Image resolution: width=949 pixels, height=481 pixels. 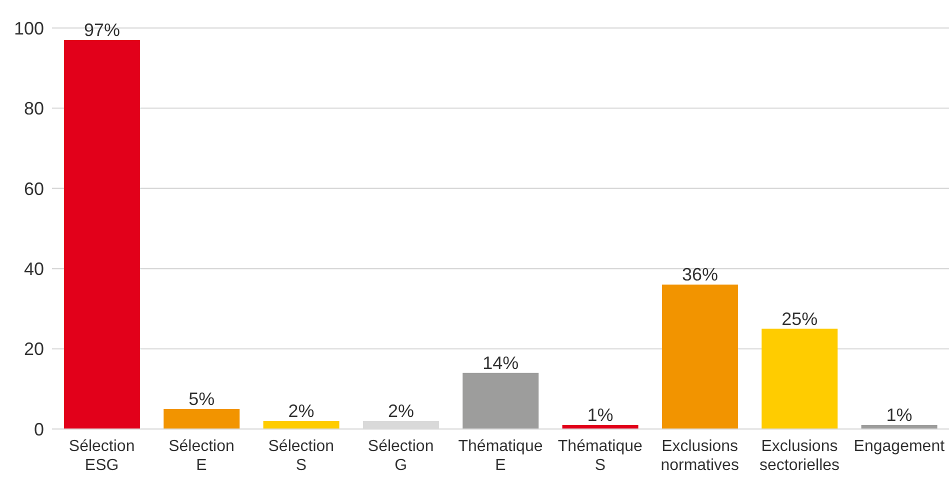 I want to click on x-tick-label: Sélection G, so click(x=401, y=456).